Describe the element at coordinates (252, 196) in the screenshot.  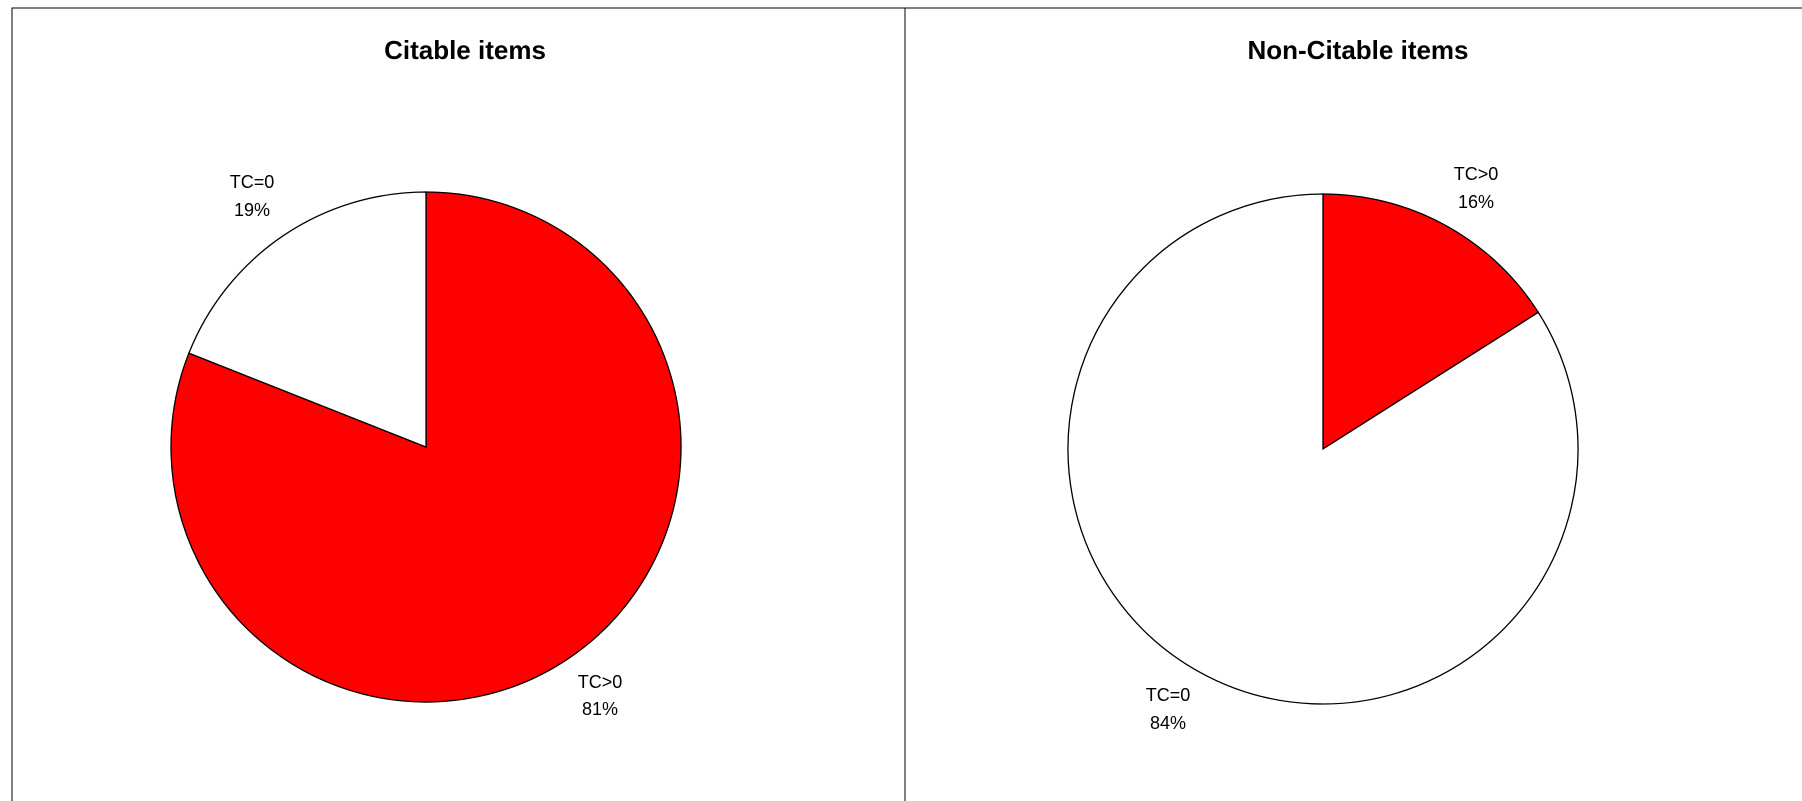
I see `slice-label-tc-eq-0: TC=0 19%` at that location.